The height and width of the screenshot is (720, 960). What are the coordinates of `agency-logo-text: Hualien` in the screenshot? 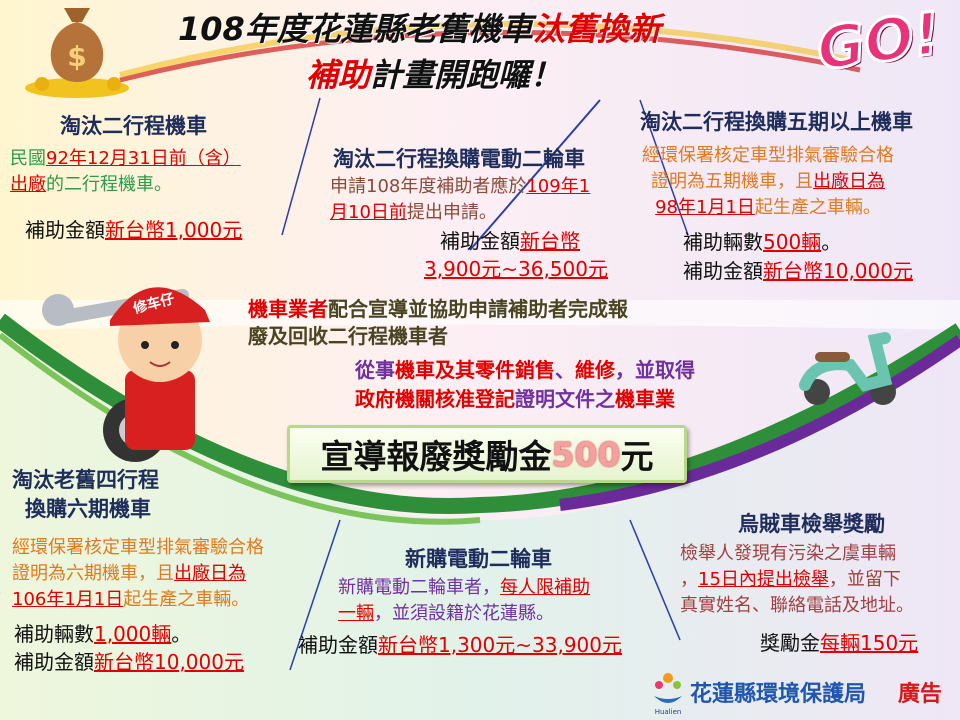 It's located at (668, 712).